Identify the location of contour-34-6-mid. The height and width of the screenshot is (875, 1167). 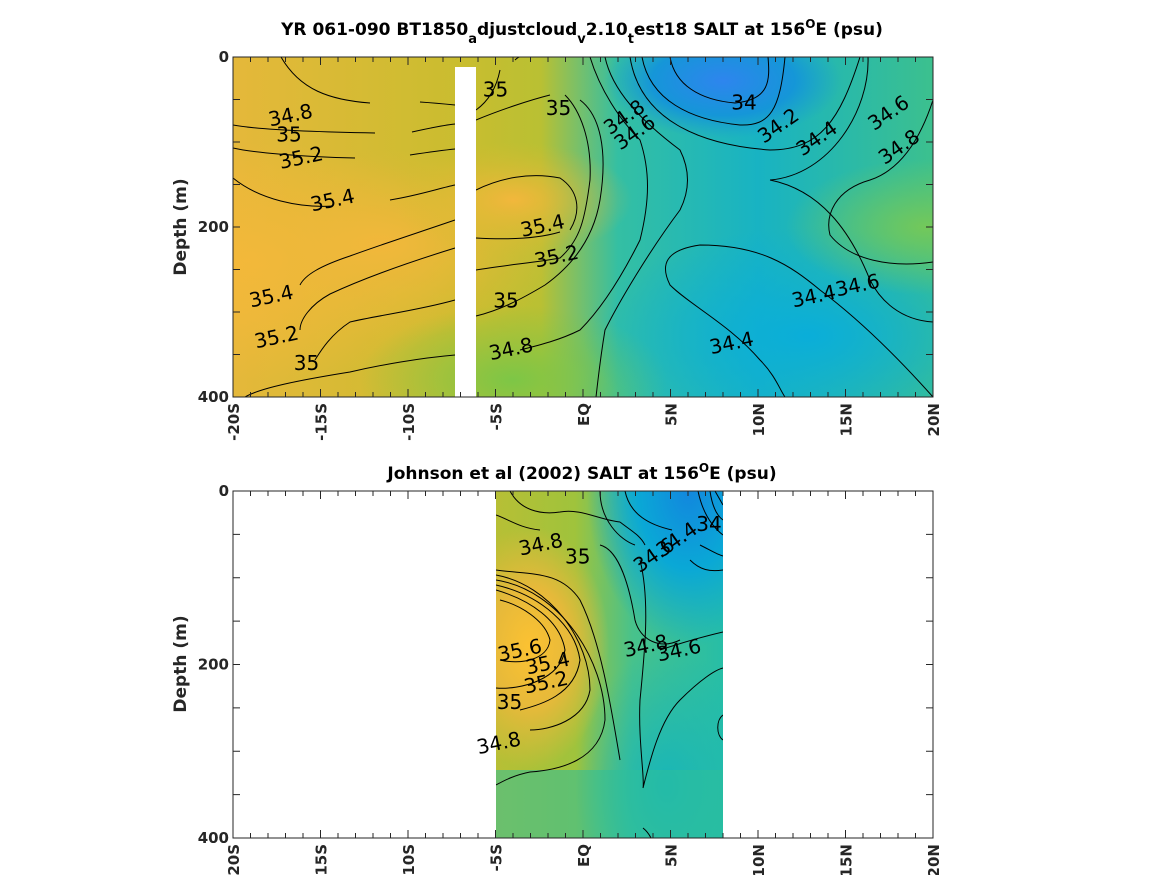
(641, 227).